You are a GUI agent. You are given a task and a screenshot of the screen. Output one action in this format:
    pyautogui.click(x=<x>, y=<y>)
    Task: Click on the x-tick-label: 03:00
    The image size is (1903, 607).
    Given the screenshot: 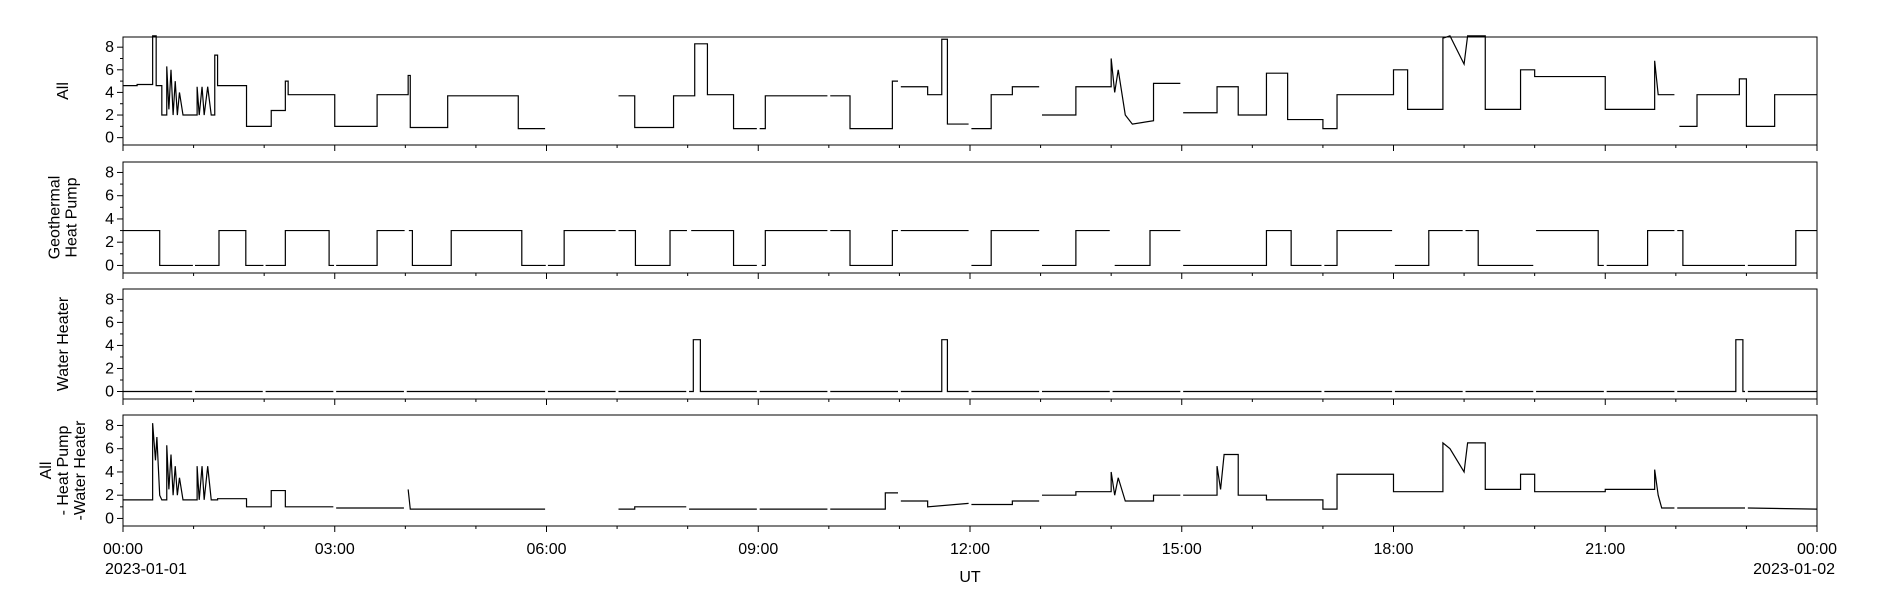 What is the action you would take?
    pyautogui.click(x=335, y=549)
    